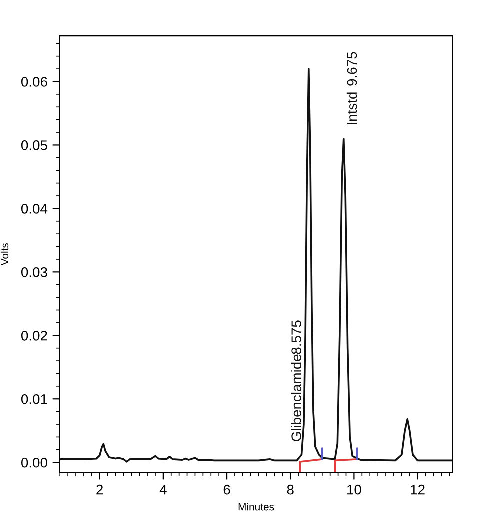  Describe the element at coordinates (34, 209) in the screenshot. I see `y-tick-label: 0.04` at that location.